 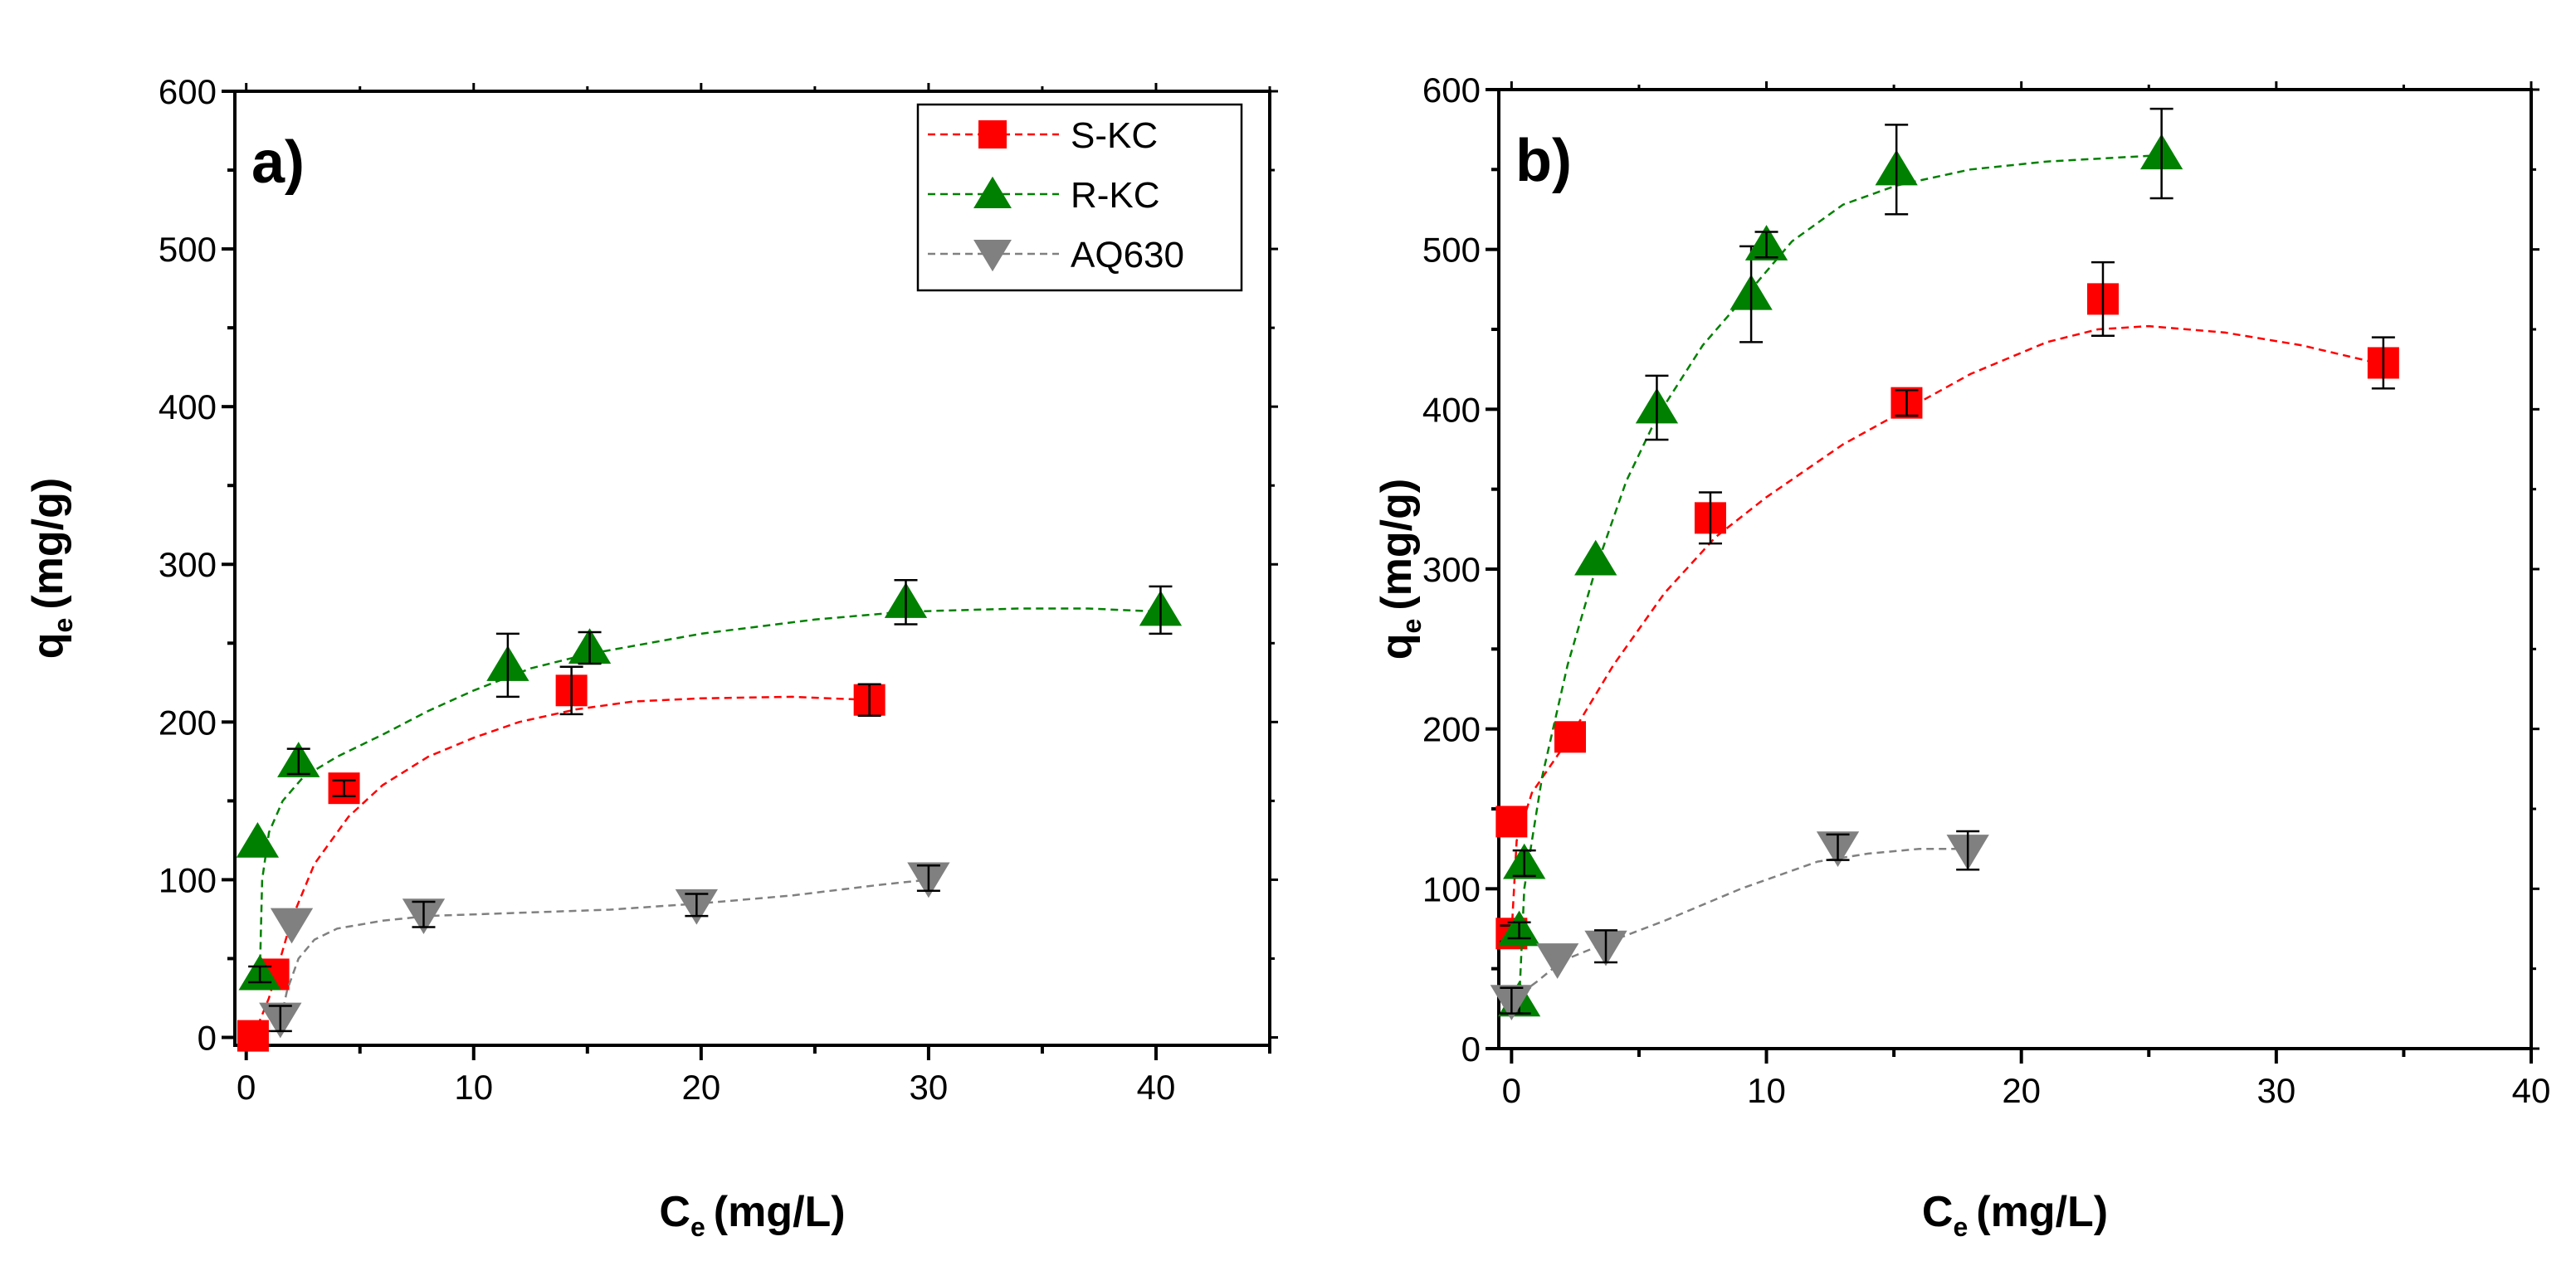 I want to click on series-s-kc, so click(x=561, y=858).